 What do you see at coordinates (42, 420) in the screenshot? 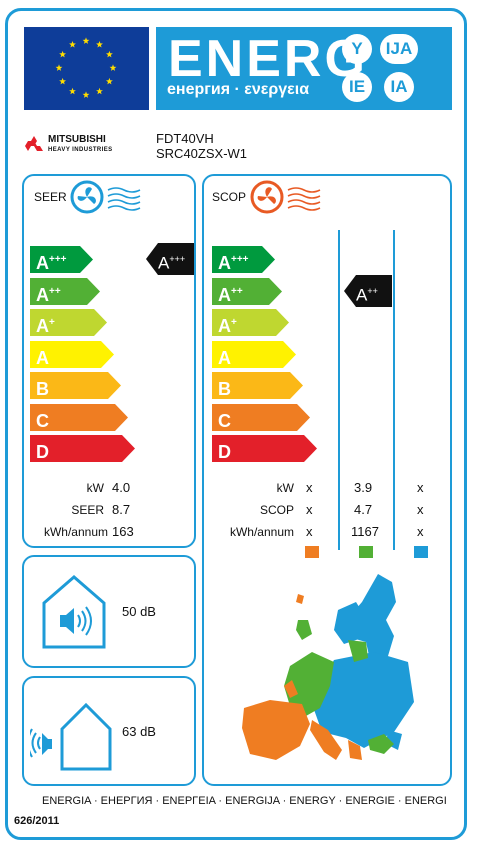
I see `seer-scale-label: C` at bounding box center [42, 420].